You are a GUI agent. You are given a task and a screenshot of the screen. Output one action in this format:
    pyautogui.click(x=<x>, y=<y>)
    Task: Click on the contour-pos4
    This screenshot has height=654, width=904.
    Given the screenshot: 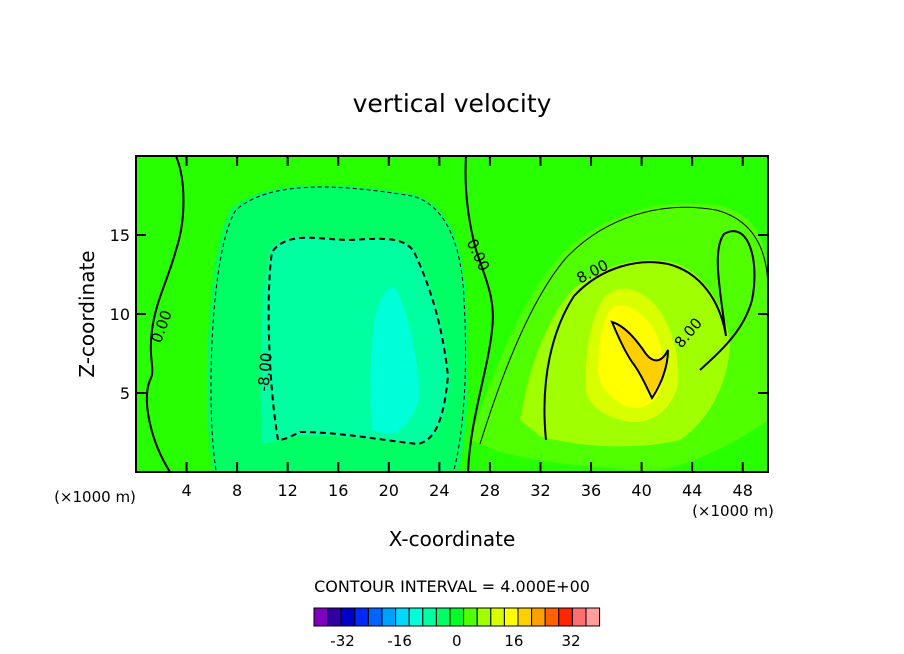 What is the action you would take?
    pyautogui.click(x=623, y=325)
    